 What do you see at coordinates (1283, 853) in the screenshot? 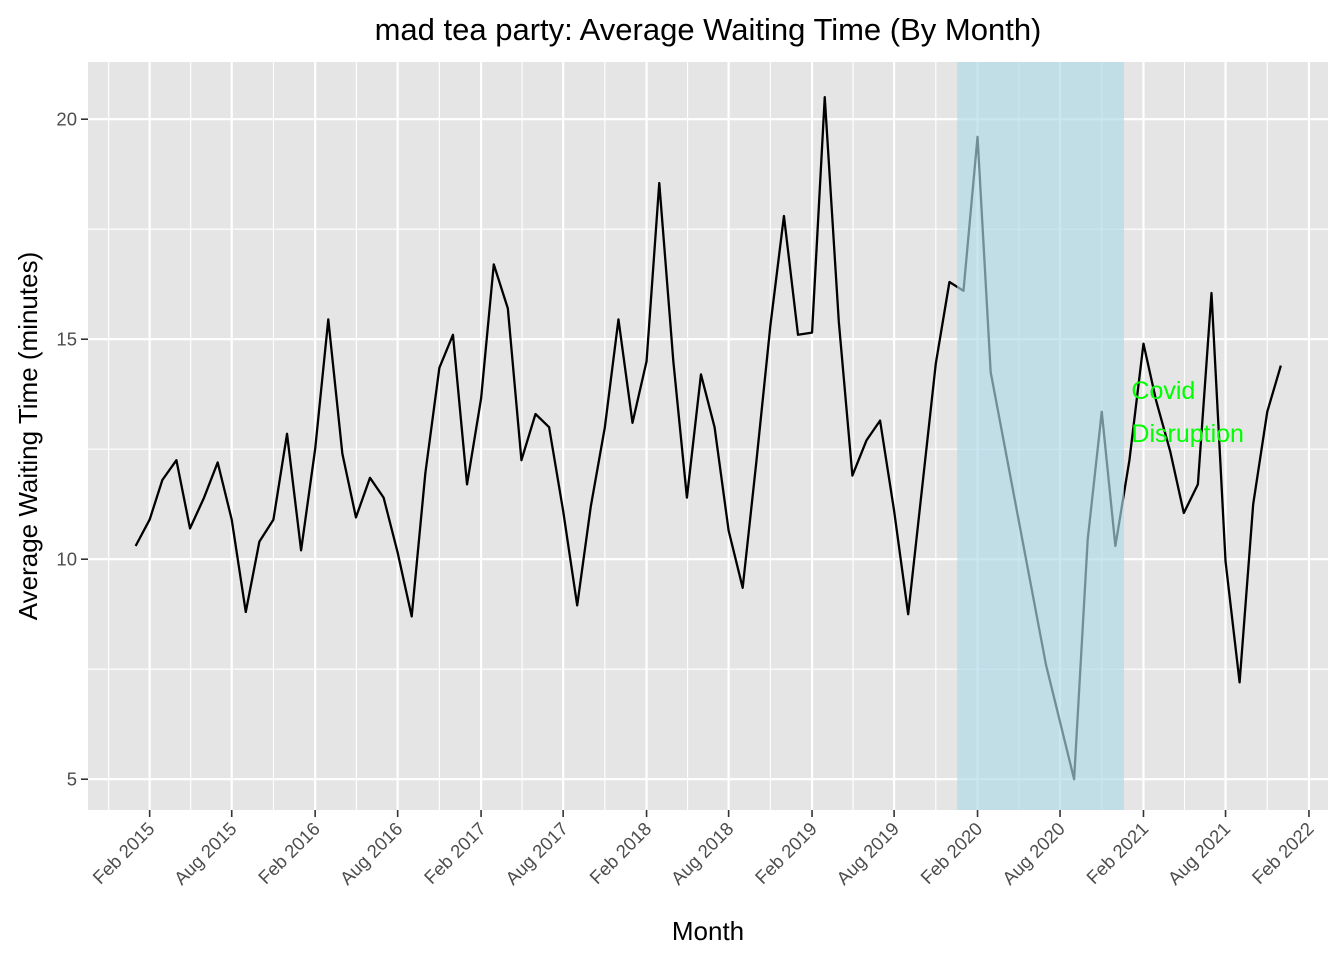
I see `x-tick-label: Feb 2022` at bounding box center [1283, 853].